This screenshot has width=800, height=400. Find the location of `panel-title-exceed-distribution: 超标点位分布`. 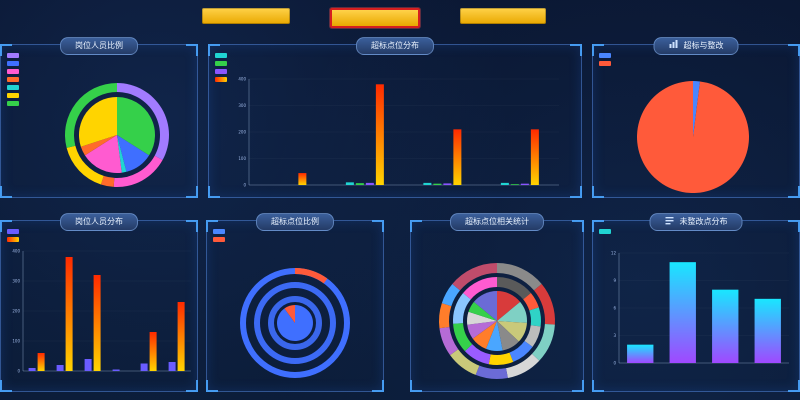

panel-title-exceed-distribution: 超标点位分布 is located at coordinates (395, 46).